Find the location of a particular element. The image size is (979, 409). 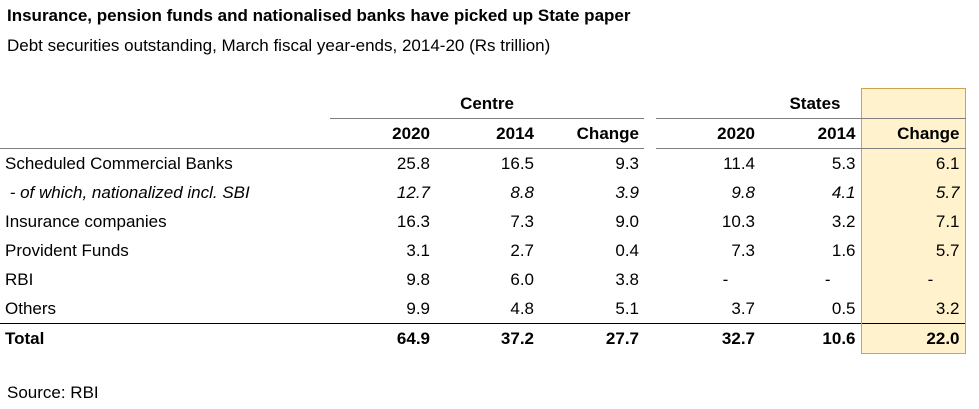

column-header-row: 2020 2014 Change 2020 2014 Change is located at coordinates (483, 133).